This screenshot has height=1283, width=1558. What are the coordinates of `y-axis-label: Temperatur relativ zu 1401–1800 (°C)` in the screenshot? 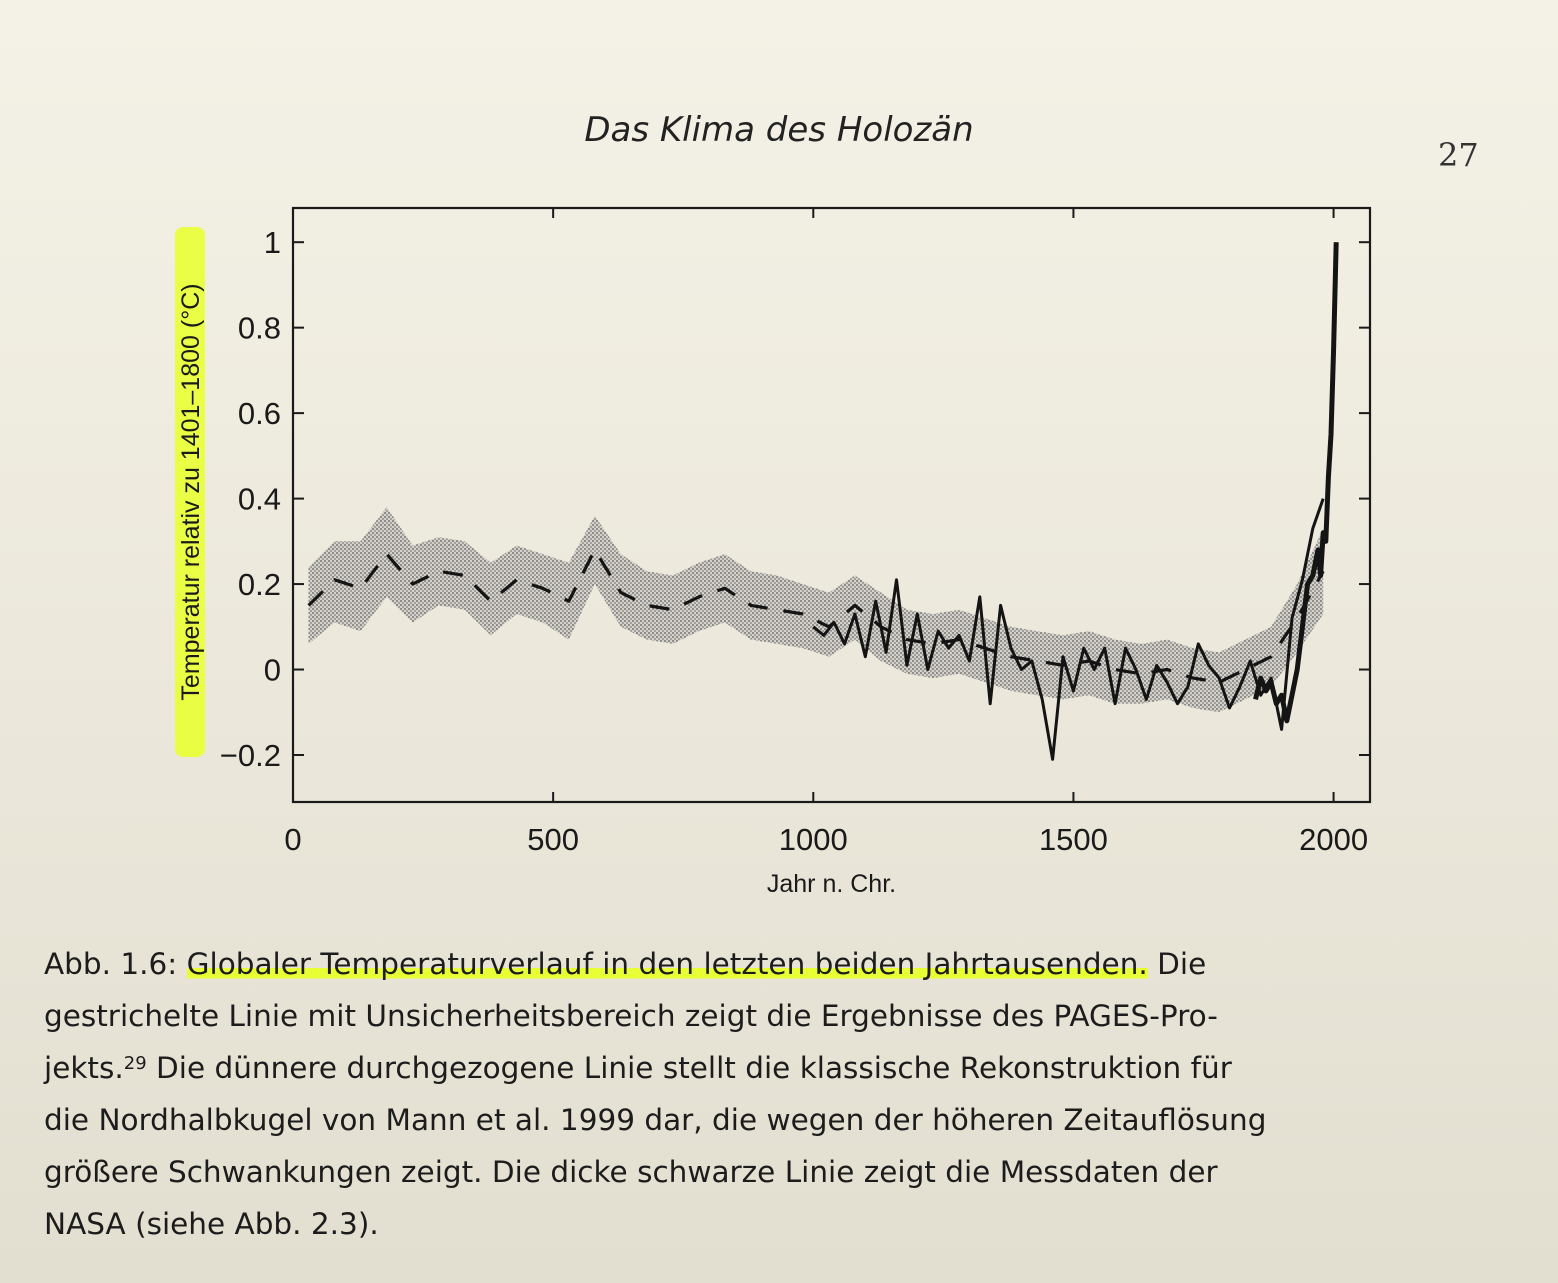 It's located at (191, 491).